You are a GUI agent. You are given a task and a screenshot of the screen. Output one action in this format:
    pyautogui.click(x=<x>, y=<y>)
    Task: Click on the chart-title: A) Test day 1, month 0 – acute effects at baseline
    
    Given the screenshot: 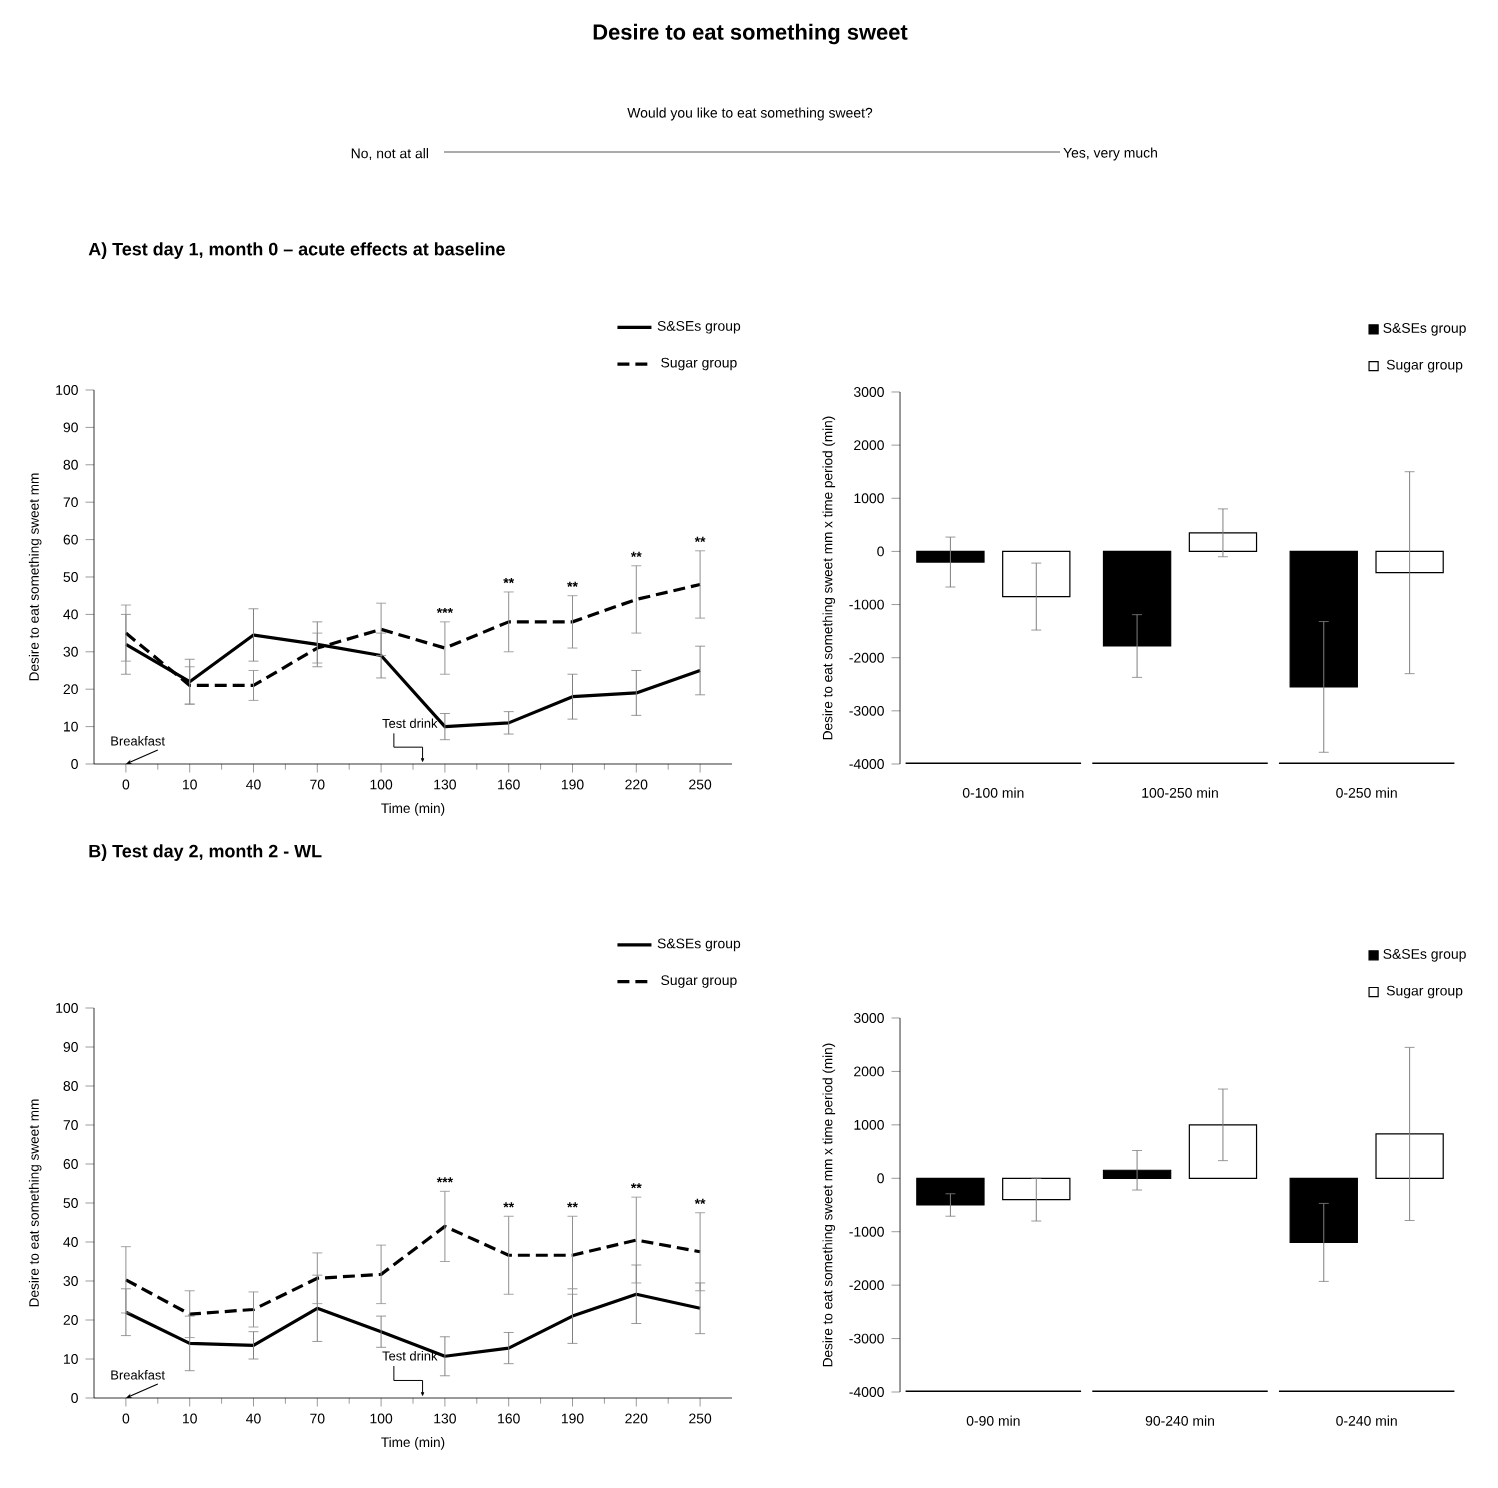 What is the action you would take?
    pyautogui.click(x=296, y=250)
    